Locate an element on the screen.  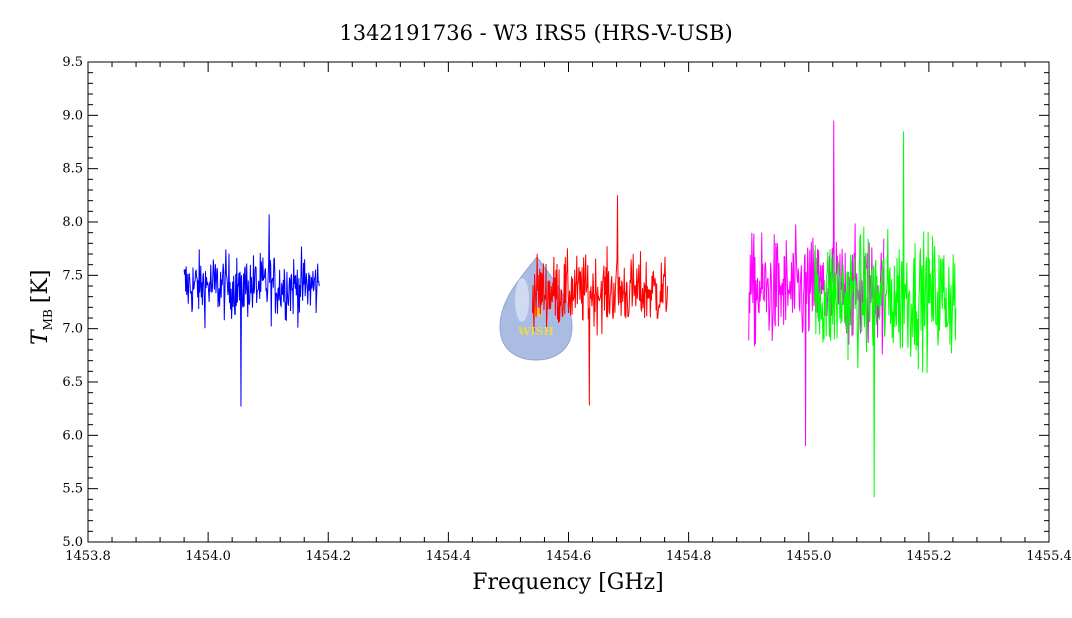
y-tick-label: 6.0 is located at coordinates (72, 435).